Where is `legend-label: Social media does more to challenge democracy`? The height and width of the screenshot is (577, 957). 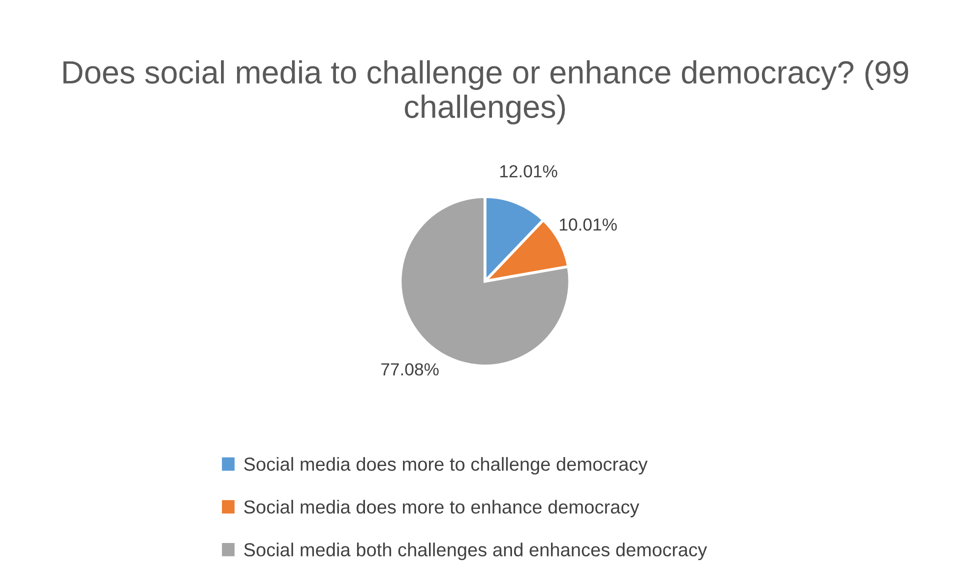
legend-label: Social media does more to challenge democracy is located at coordinates (446, 466).